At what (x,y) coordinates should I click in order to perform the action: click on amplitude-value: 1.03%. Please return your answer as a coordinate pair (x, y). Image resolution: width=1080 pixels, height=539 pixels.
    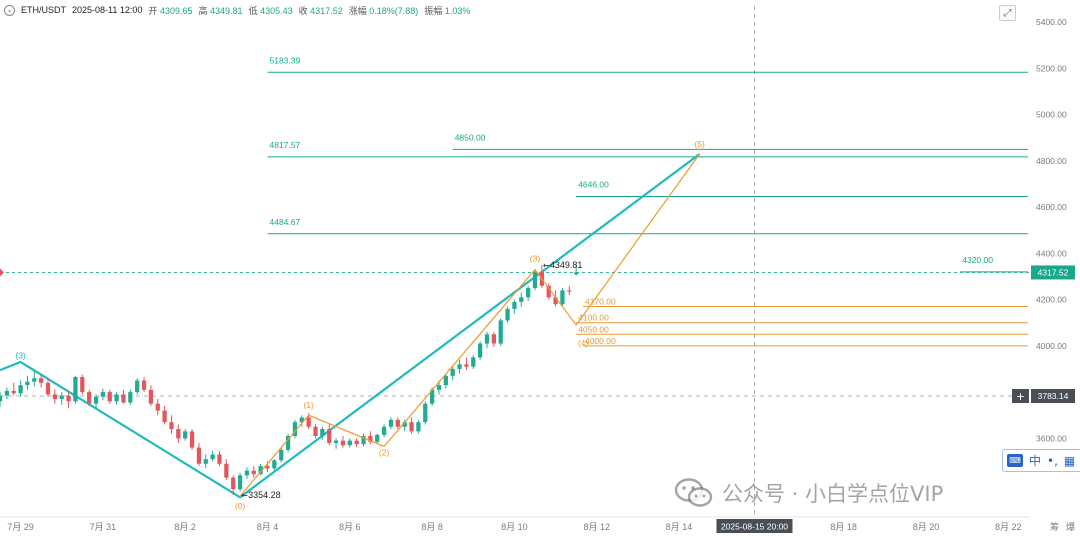
    Looking at the image, I should click on (457, 10).